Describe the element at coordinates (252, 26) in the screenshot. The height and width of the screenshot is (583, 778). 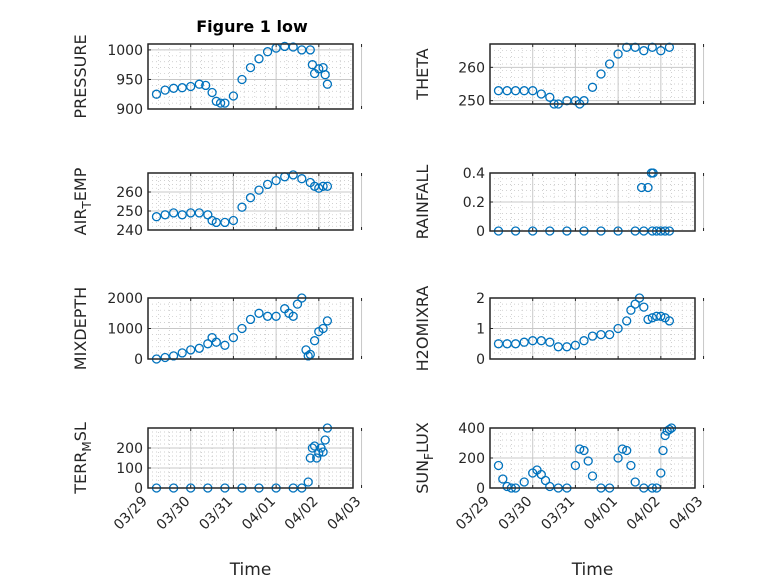
I see `figure-title: Figure 1 low` at that location.